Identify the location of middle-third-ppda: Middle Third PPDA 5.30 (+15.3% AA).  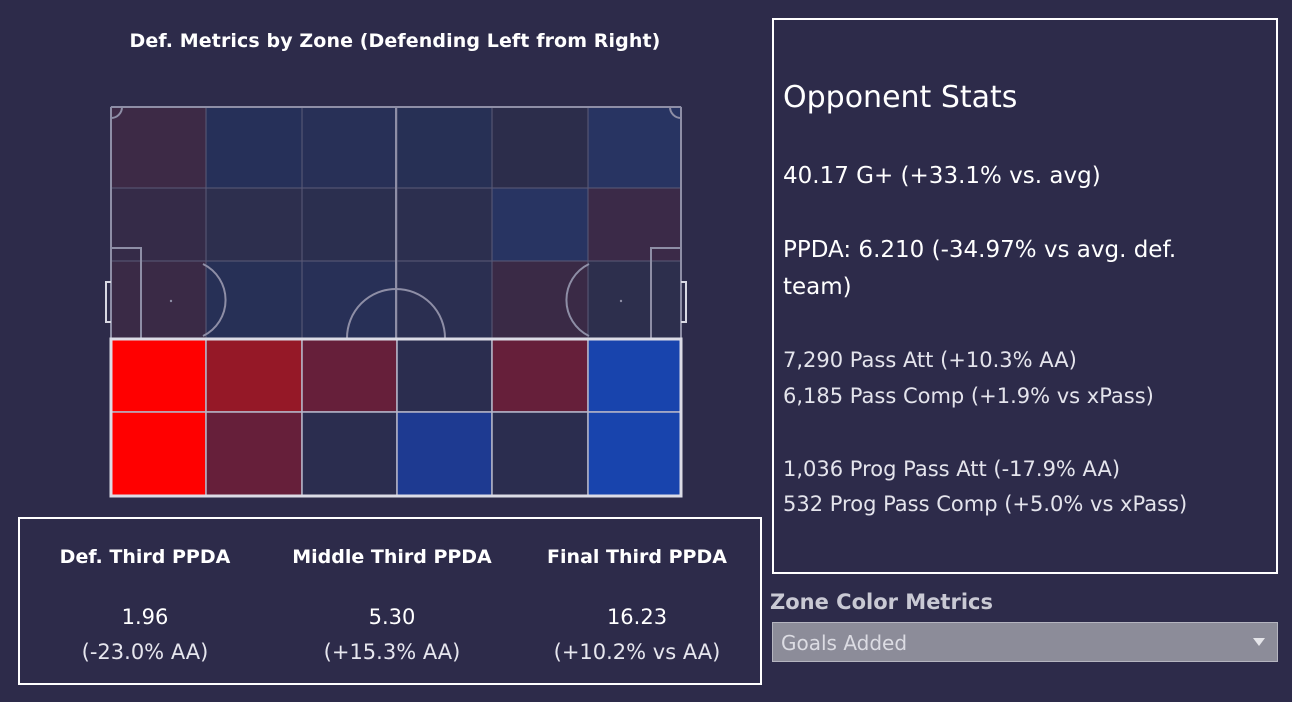
(392, 601).